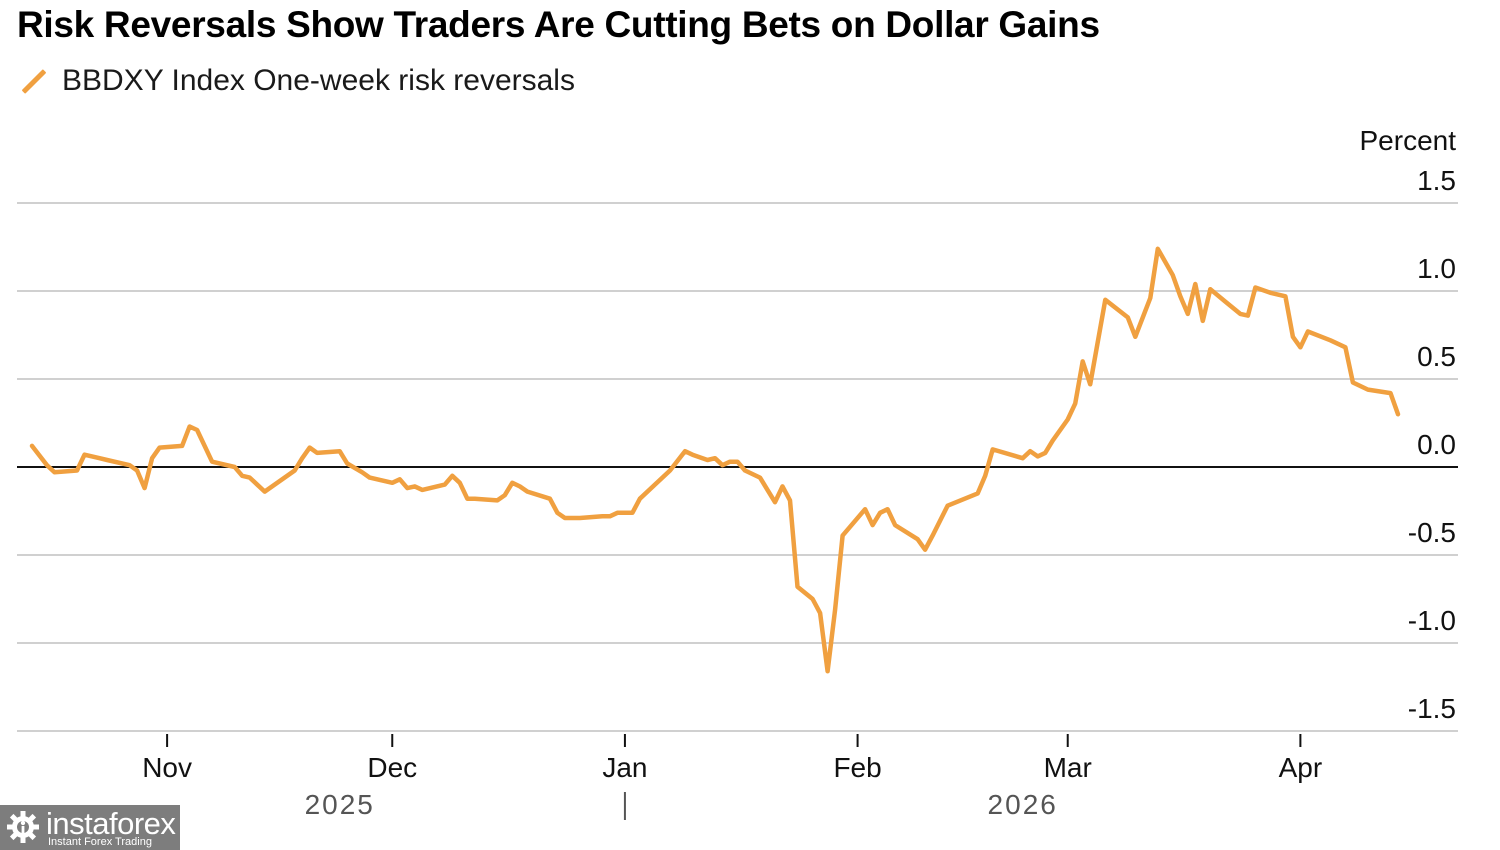 This screenshot has height=850, width=1500. I want to click on x-tick-label: Feb, so click(857, 767).